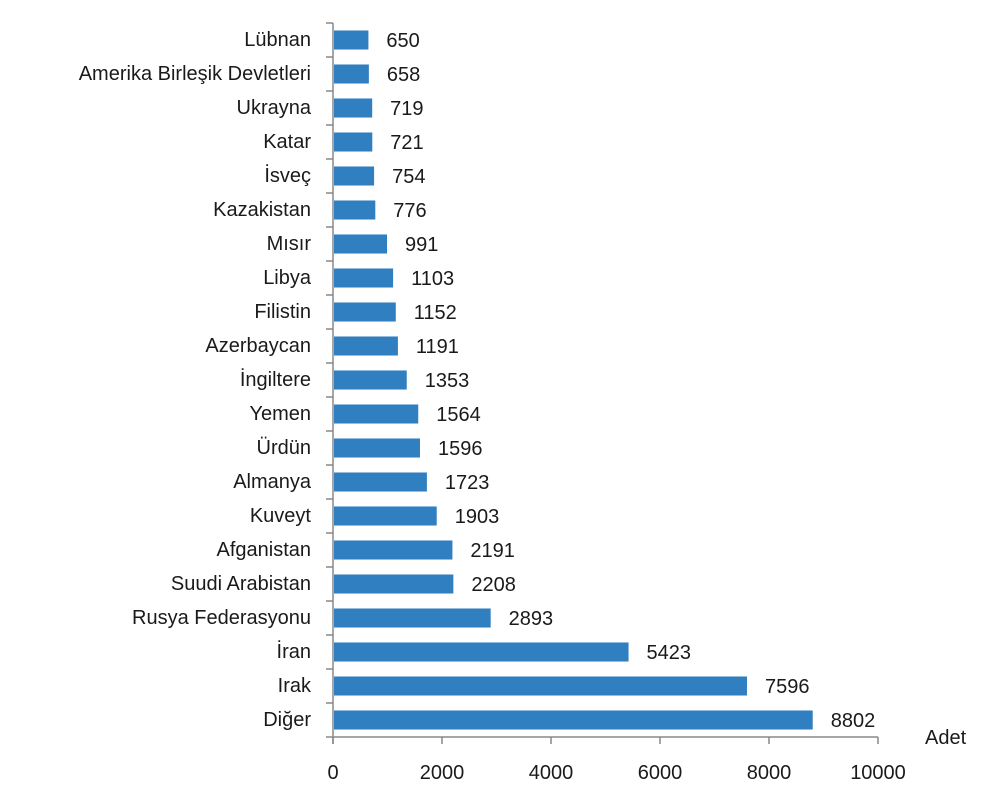 This screenshot has width=1000, height=787. What do you see at coordinates (460, 449) in the screenshot?
I see `value-label: 1596` at bounding box center [460, 449].